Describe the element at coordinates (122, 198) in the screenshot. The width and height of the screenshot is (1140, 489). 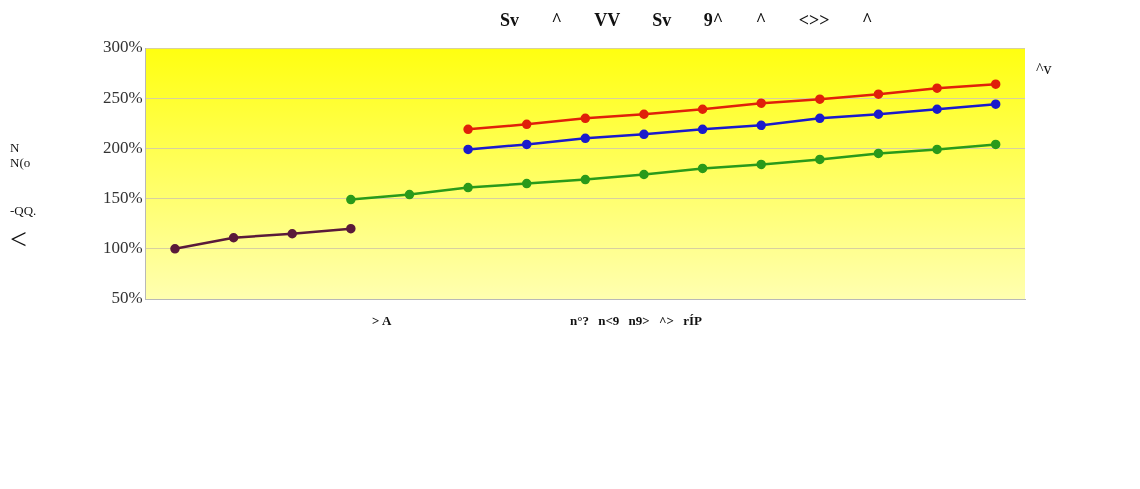
I see `y-tick-label: 150%` at that location.